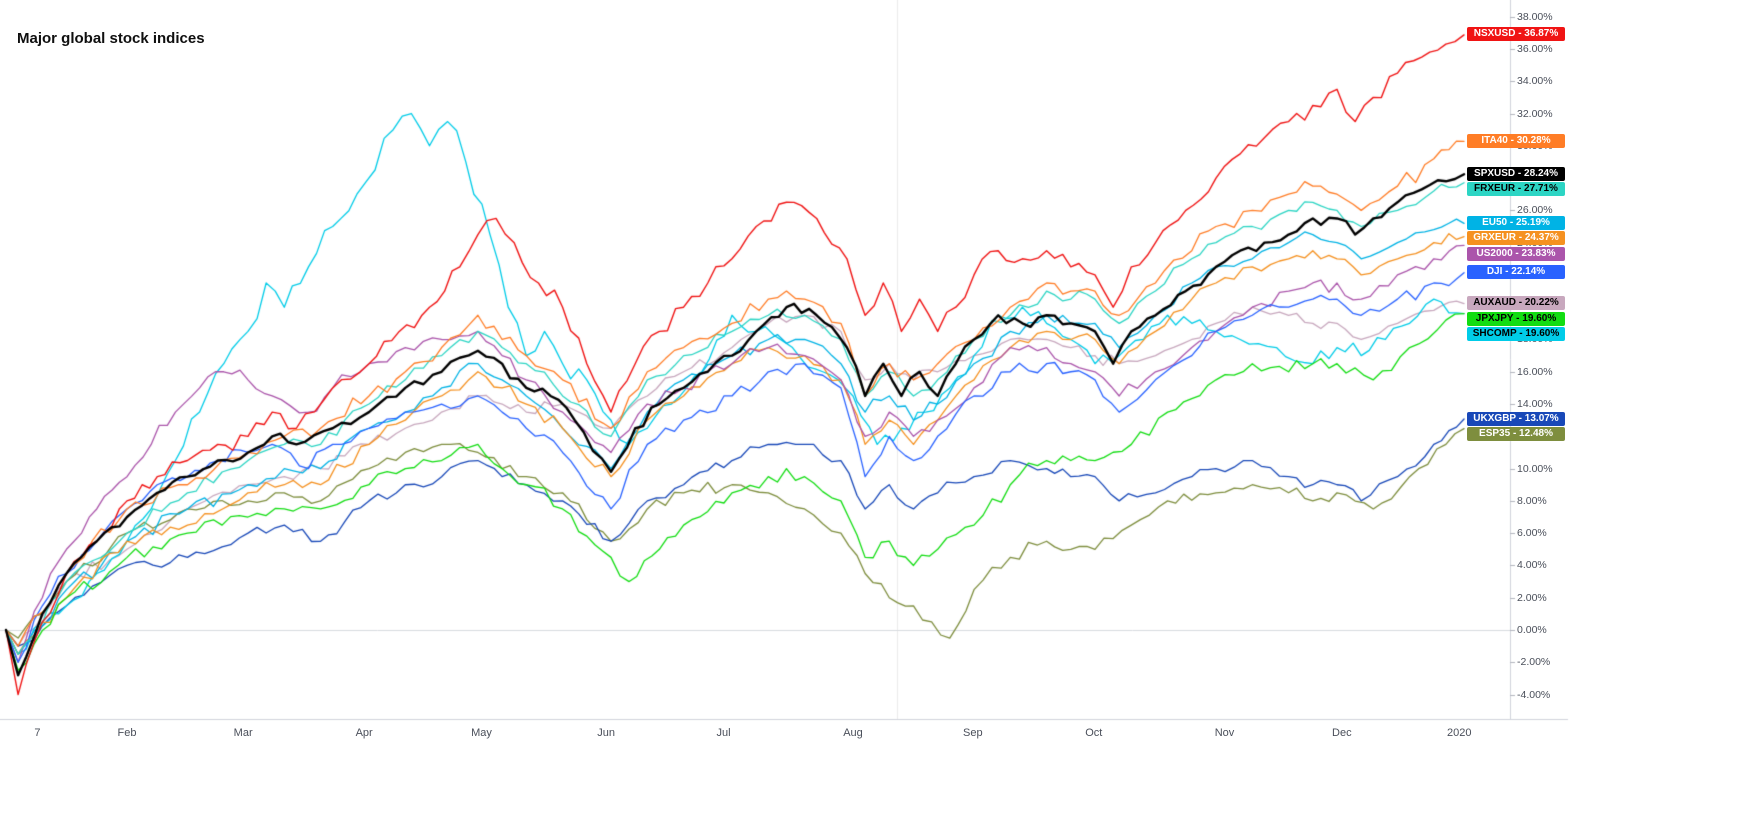 This screenshot has height=832, width=1748. Describe the element at coordinates (1516, 222) in the screenshot. I see `series-label-EU50: EU50 - 25.19%` at that location.